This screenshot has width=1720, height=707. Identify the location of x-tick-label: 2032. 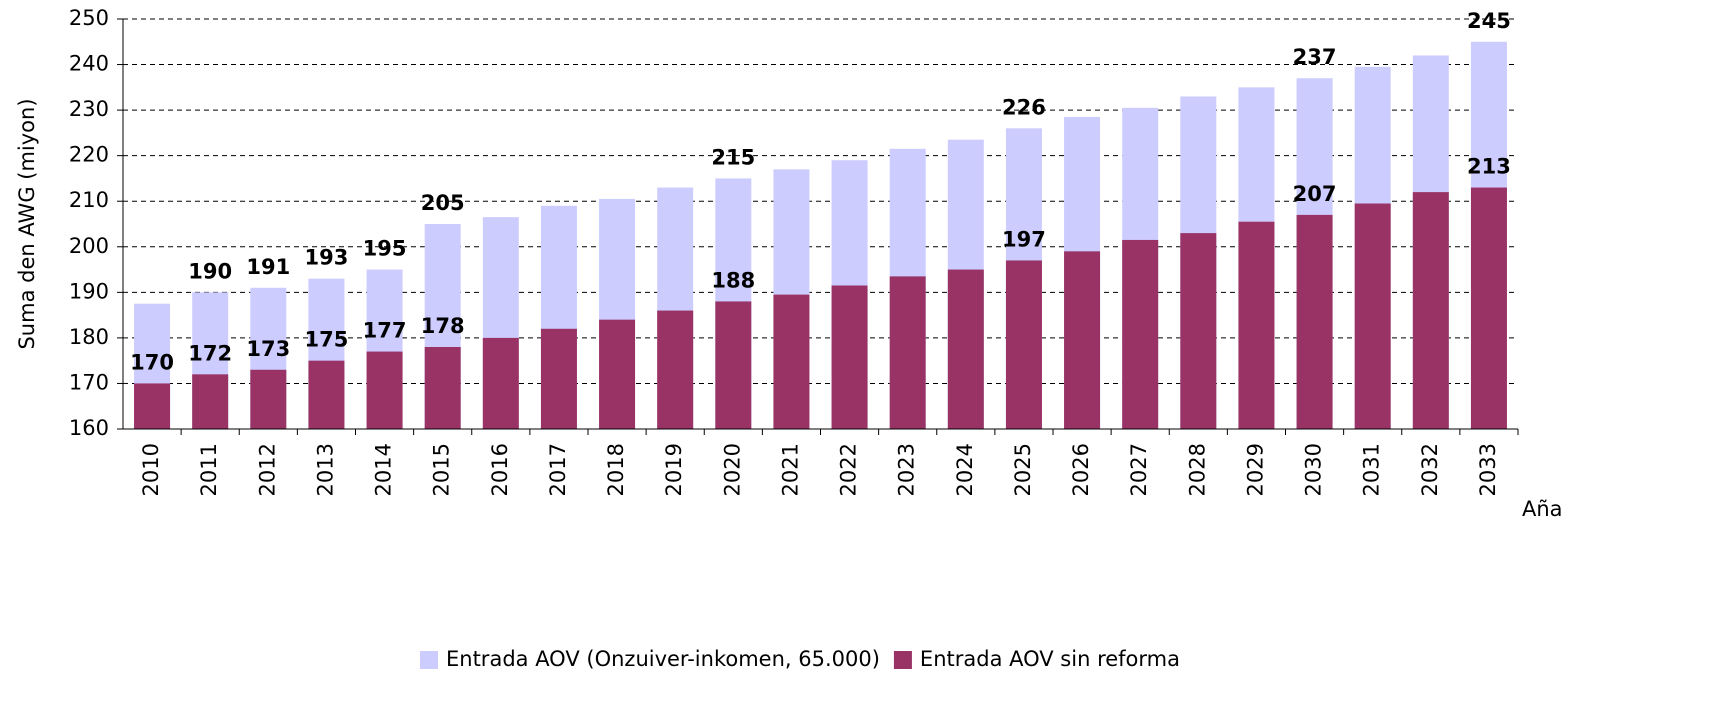
(1430, 469).